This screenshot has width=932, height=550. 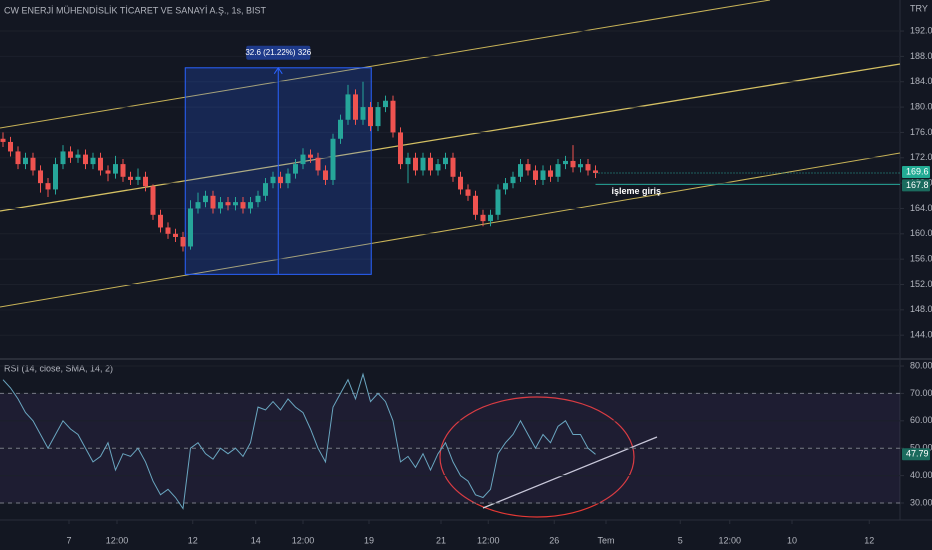 I want to click on y-tick-label: 164.0, so click(x=921, y=208).